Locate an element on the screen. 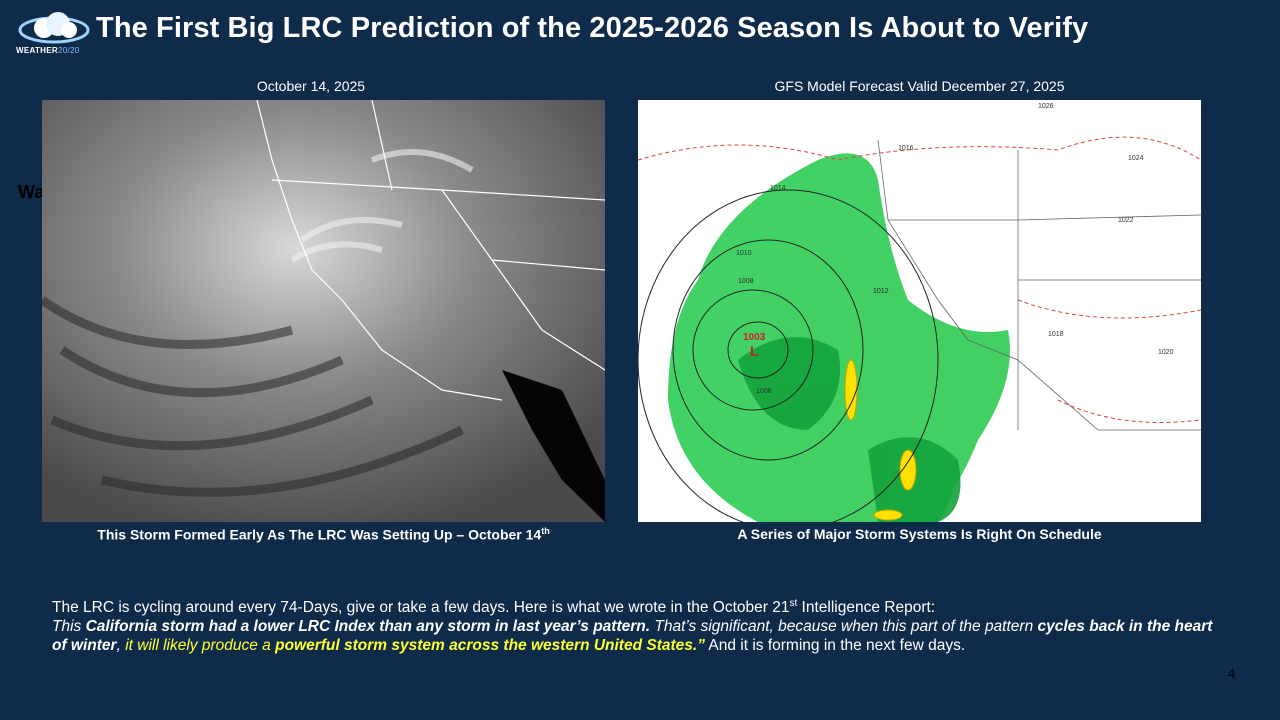 This screenshot has height=720, width=1280. page-number: 4 is located at coordinates (1232, 673).